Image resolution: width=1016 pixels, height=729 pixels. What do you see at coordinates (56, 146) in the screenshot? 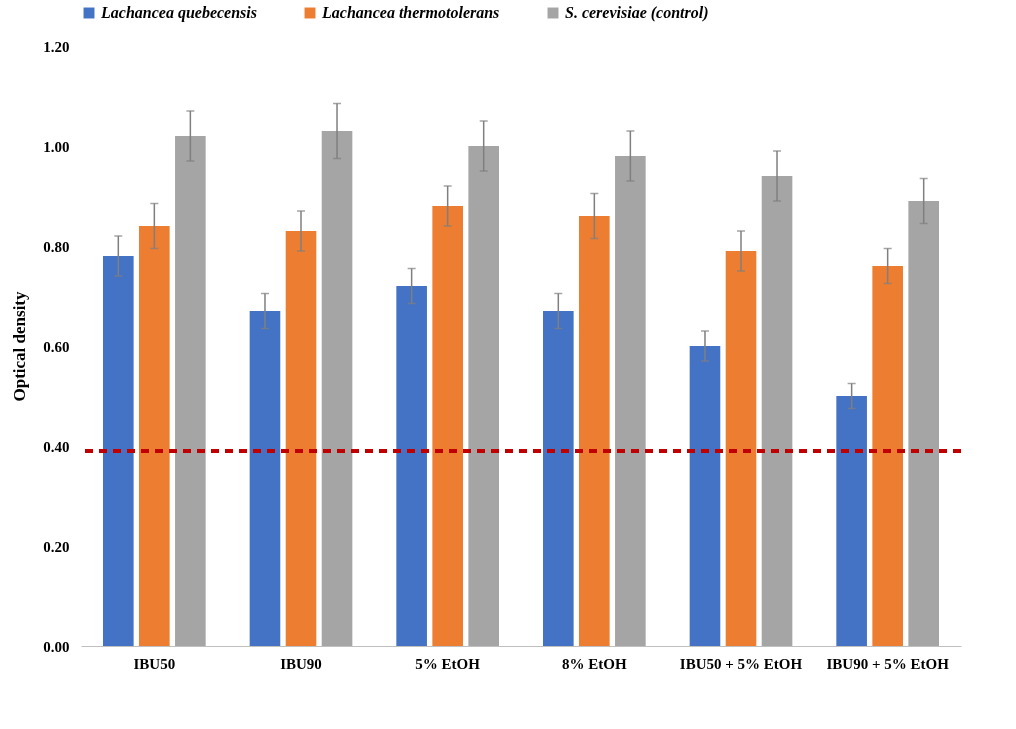
I see `y-tick-label: 1.00` at bounding box center [56, 146].